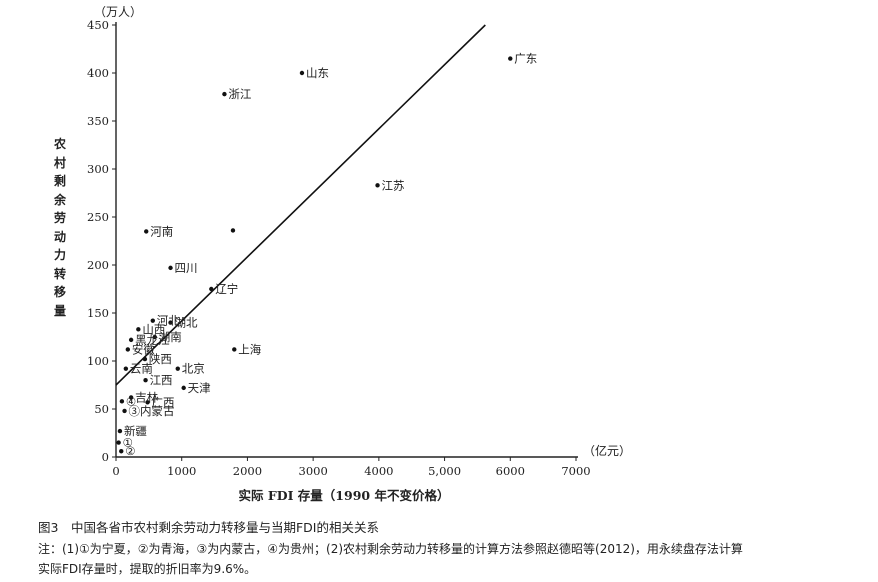 The height and width of the screenshot is (582, 878). I want to click on point-label: 新疆, so click(135, 431).